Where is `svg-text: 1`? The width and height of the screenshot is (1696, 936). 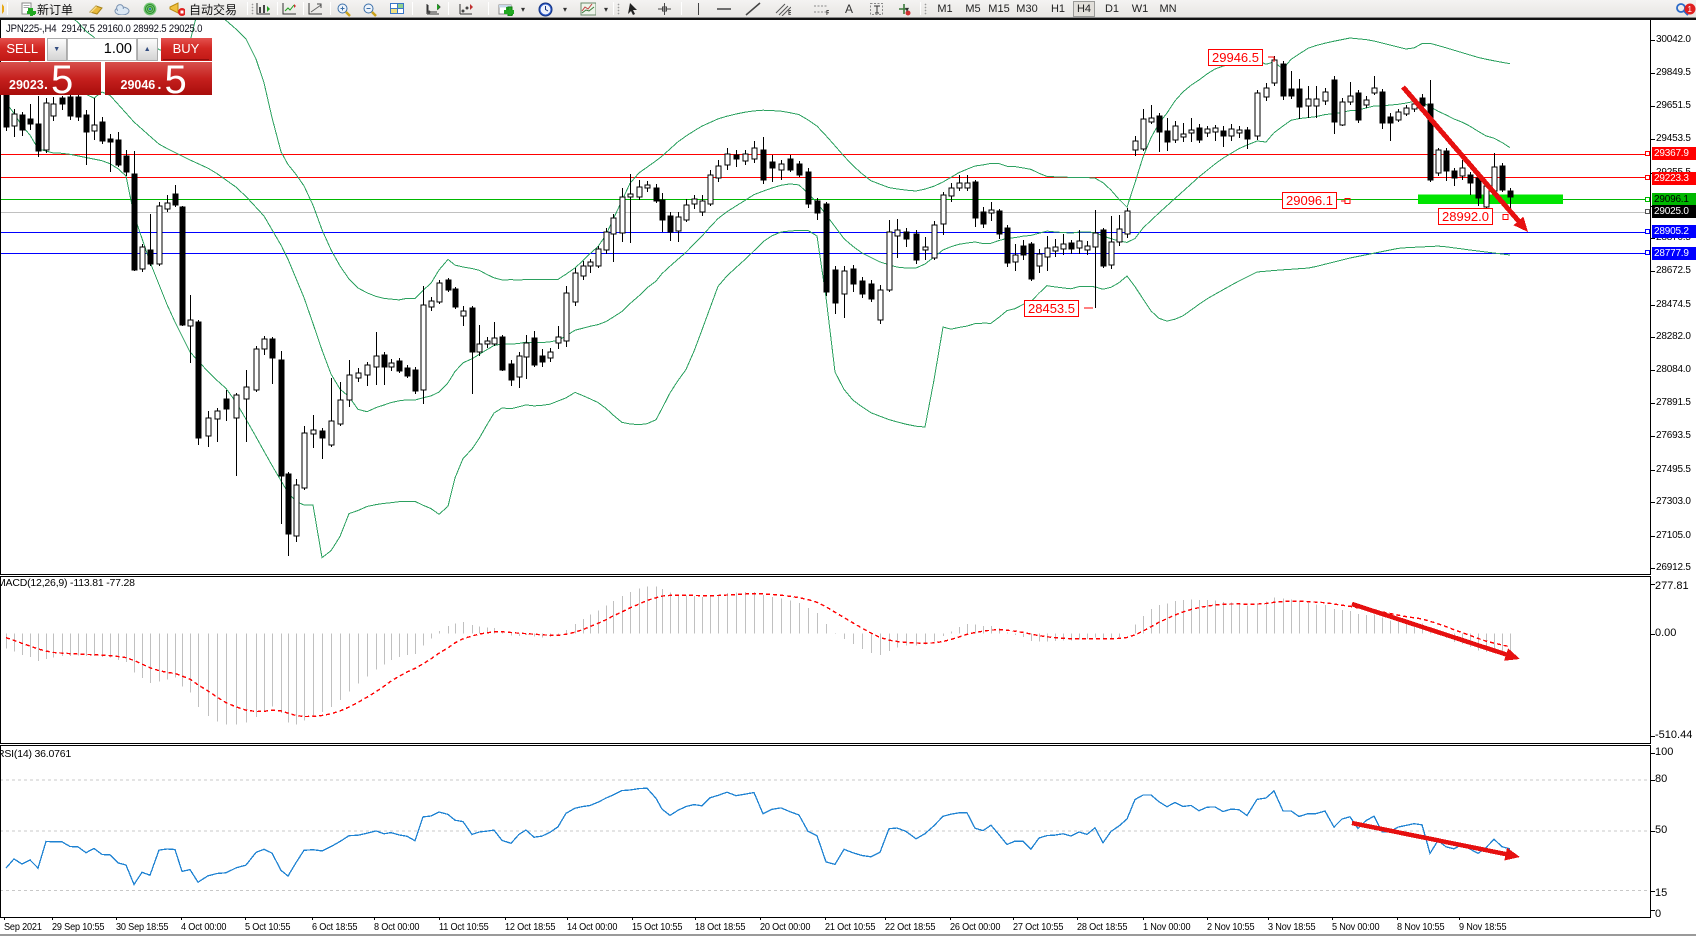
svg-text: 1 is located at coordinates (1690, 9).